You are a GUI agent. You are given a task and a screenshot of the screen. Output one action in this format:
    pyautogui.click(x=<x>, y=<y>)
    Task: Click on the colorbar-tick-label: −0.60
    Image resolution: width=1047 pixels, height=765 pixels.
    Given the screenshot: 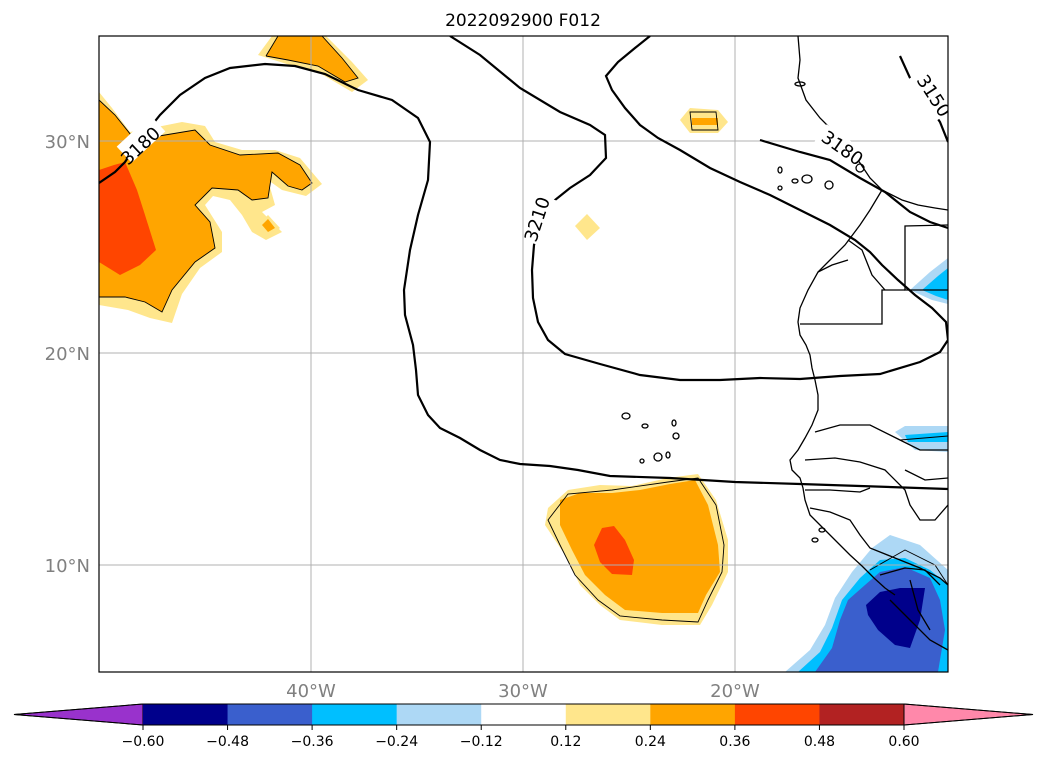 What is the action you would take?
    pyautogui.click(x=143, y=742)
    